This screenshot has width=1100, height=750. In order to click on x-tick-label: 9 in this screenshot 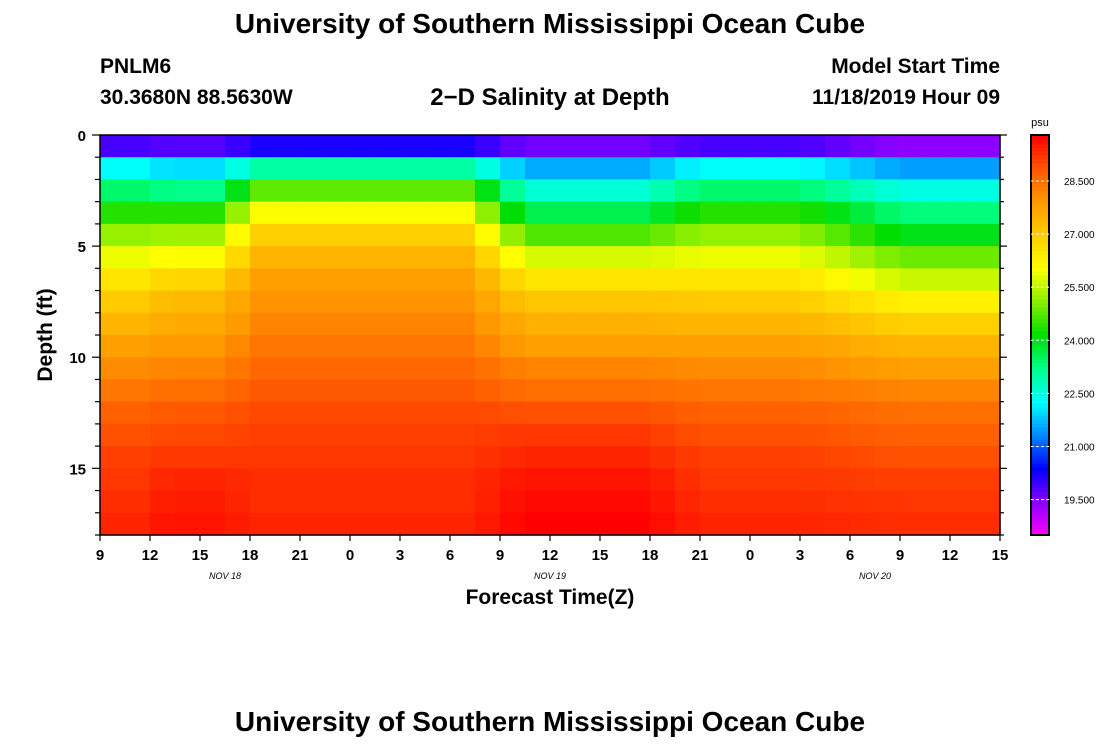, I will do `click(500, 555)`.